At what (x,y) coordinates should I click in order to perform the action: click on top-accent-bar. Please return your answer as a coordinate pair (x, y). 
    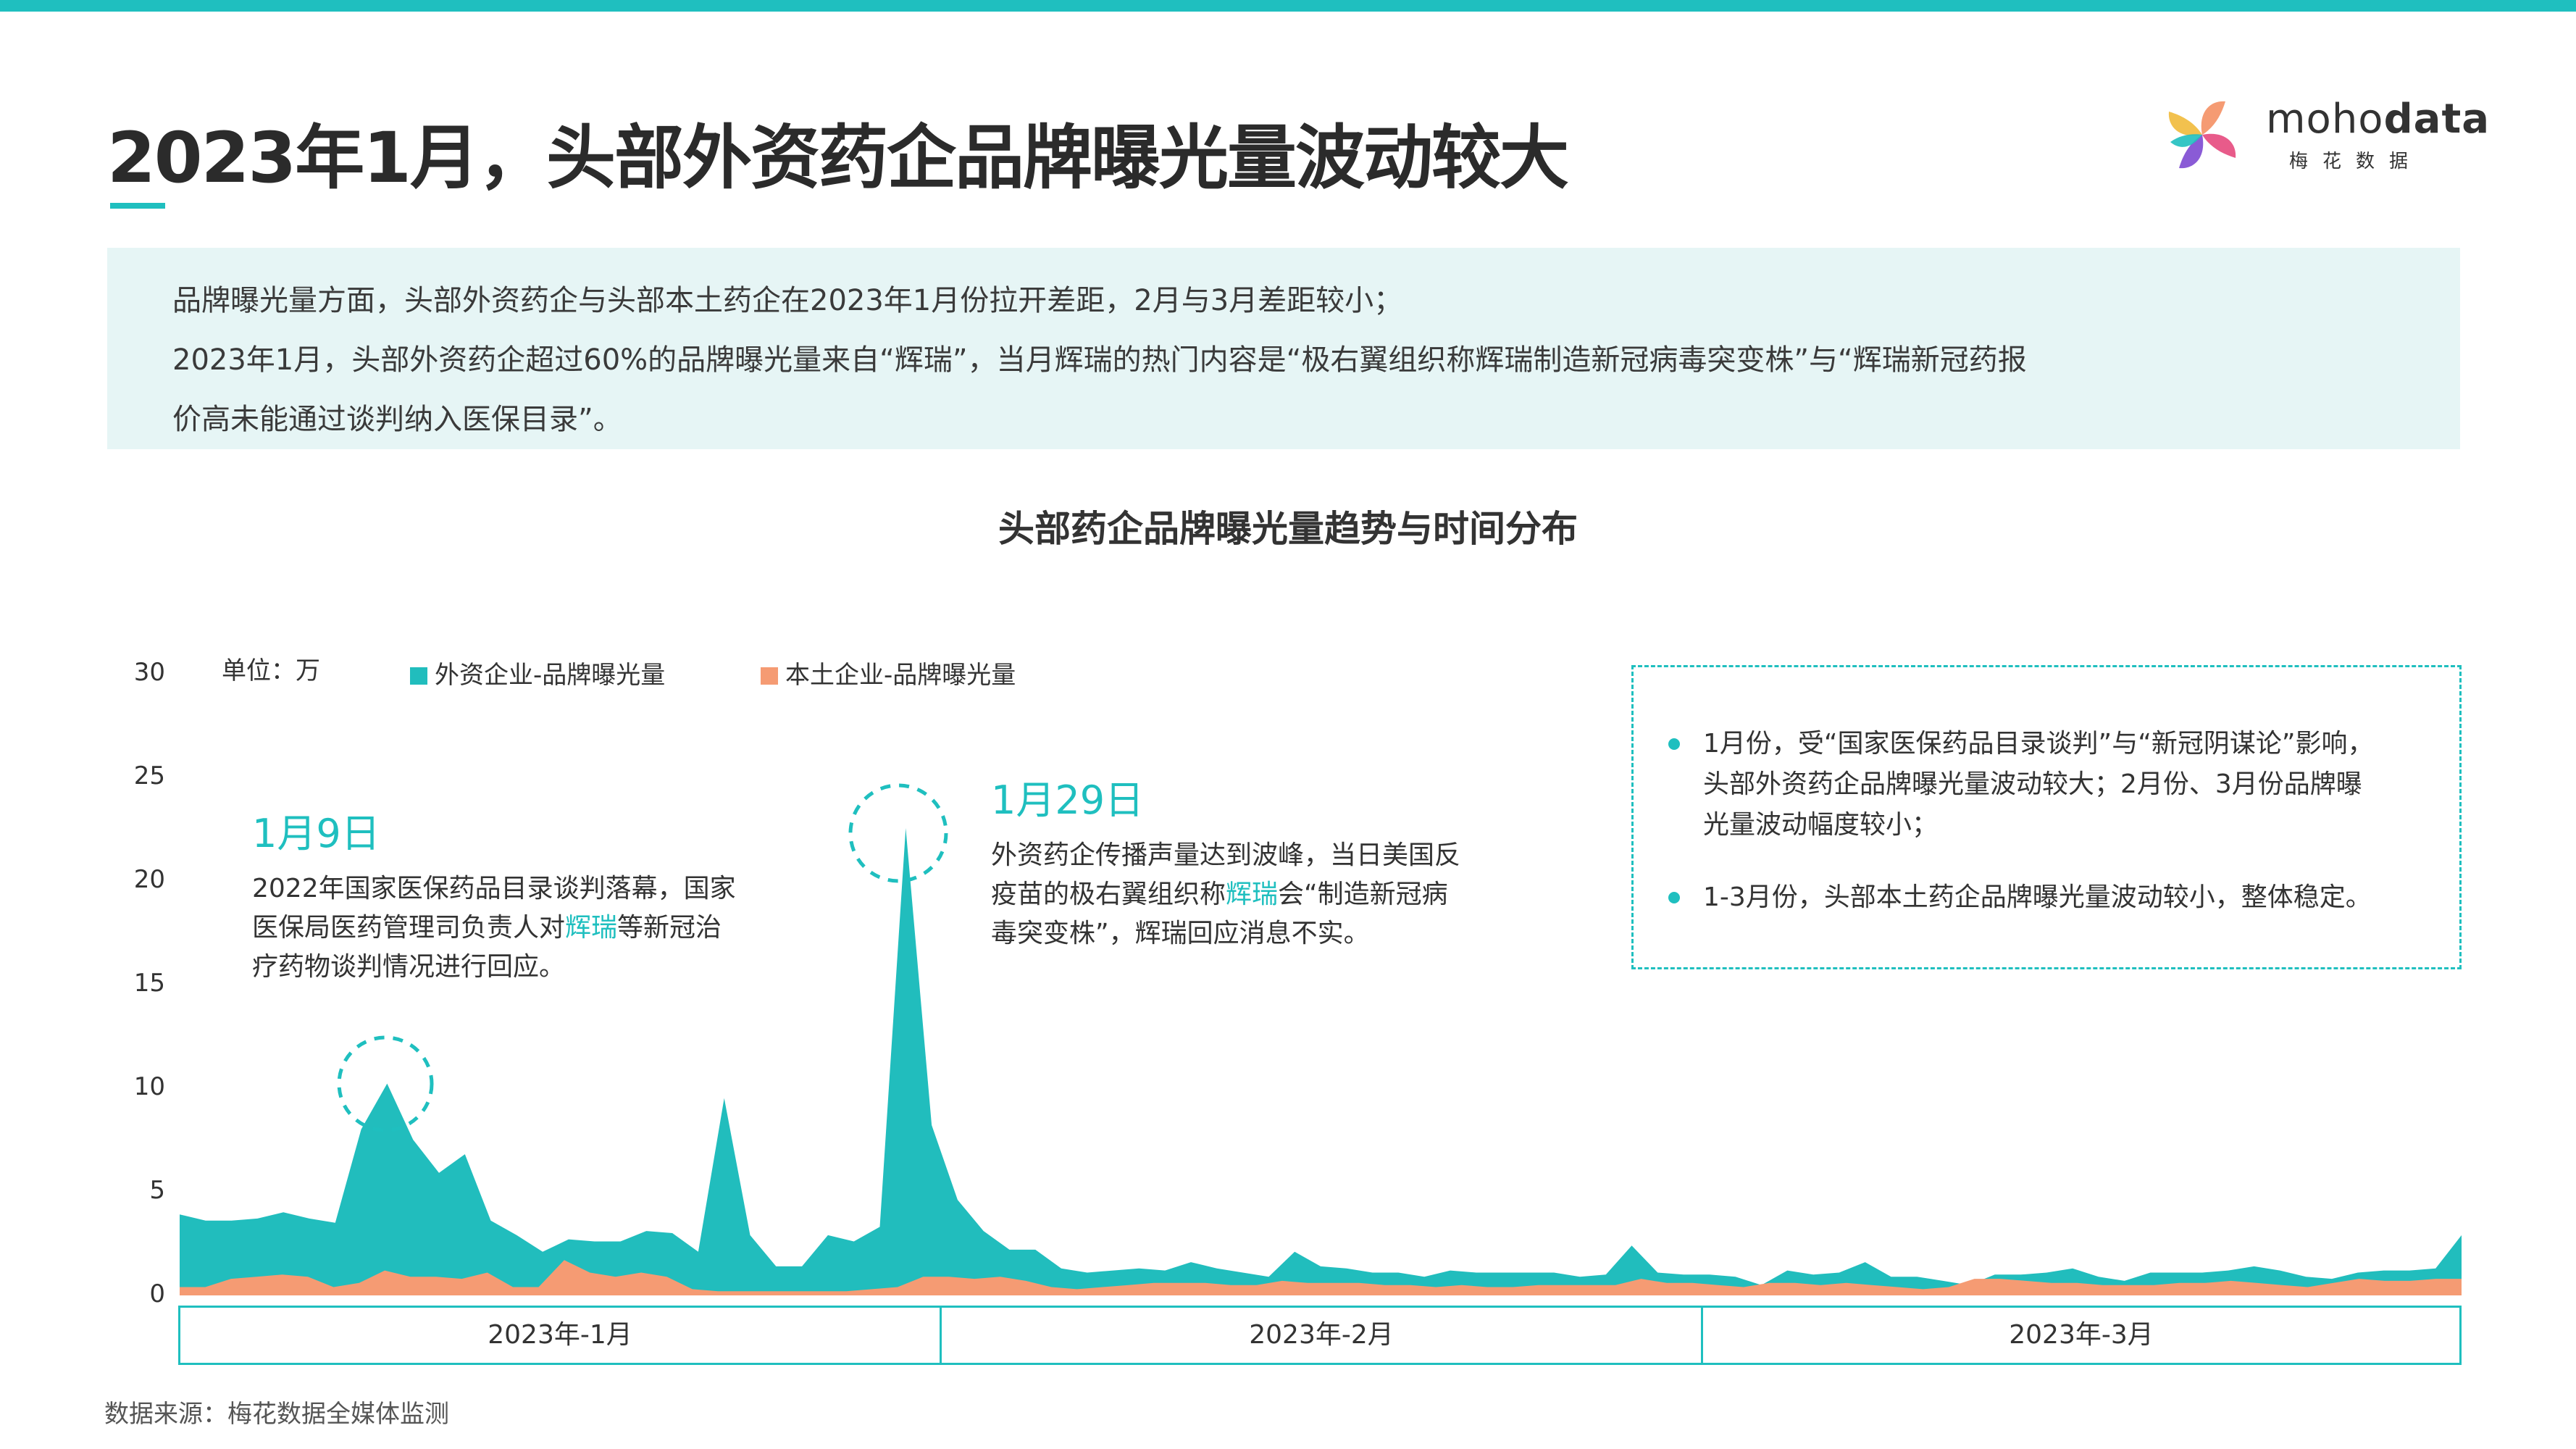
    Looking at the image, I should click on (1288, 6).